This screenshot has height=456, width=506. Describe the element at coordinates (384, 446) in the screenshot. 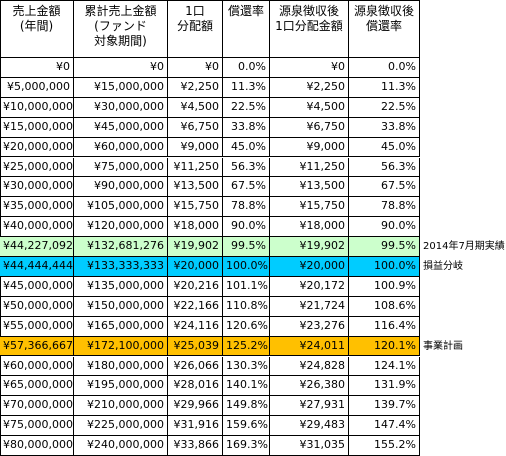

I see `cell: 155.2%` at that location.